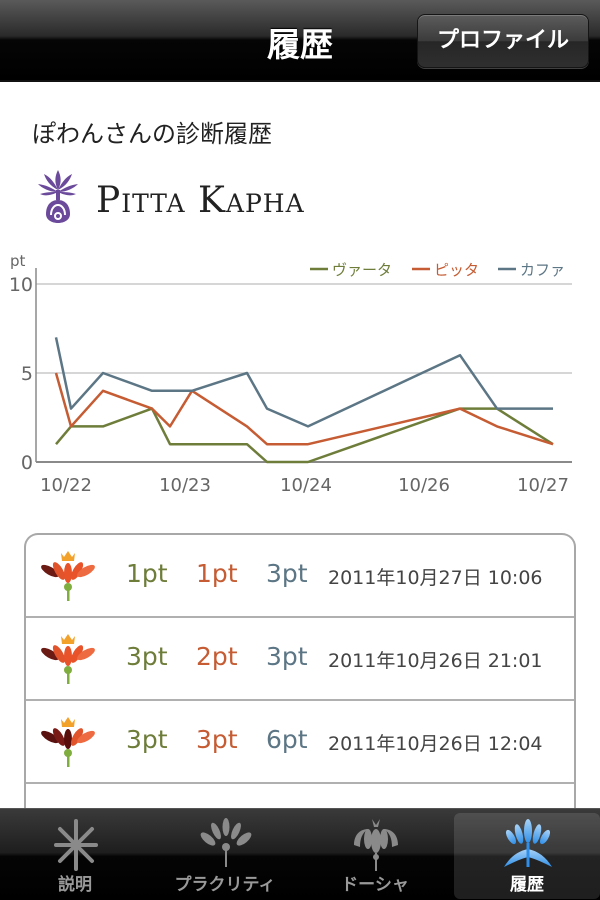  I want to click on svg-text: 10/24, so click(306, 485).